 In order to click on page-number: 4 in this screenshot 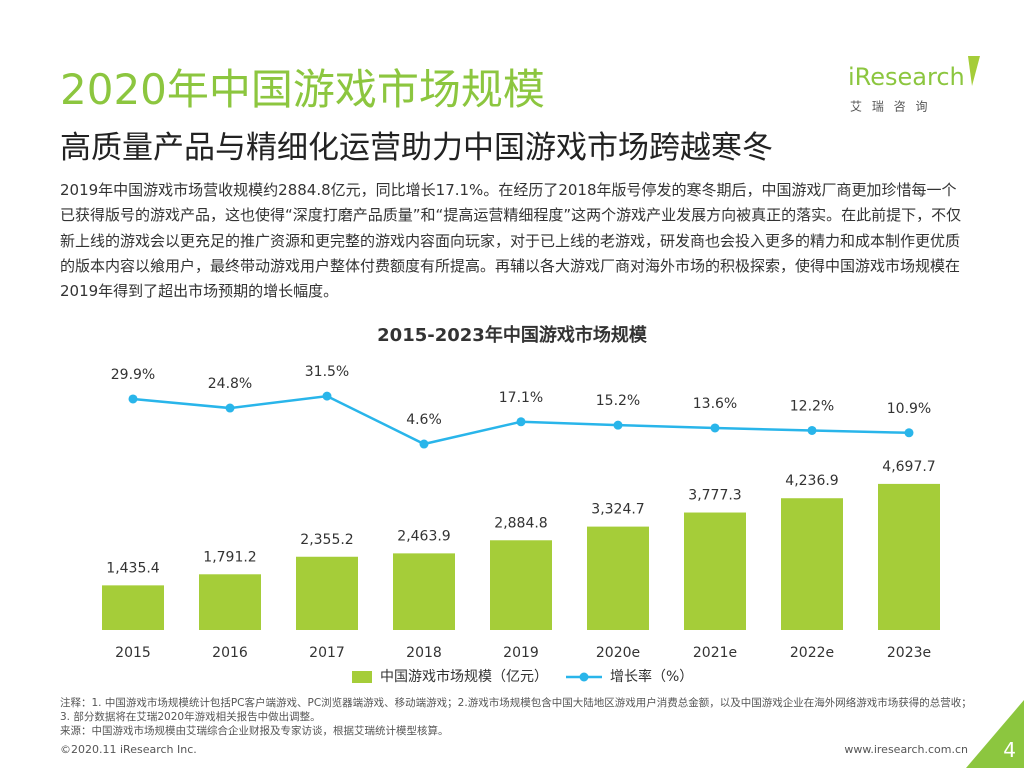, I will do `click(1009, 750)`.